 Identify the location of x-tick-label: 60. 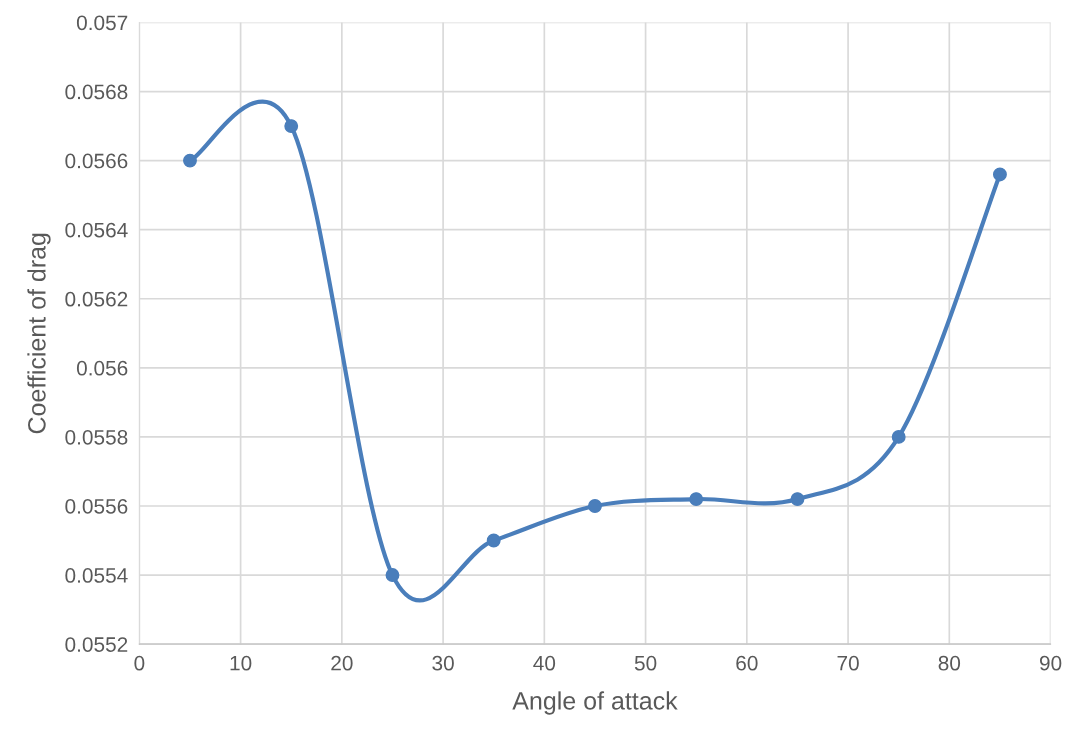
(747, 663).